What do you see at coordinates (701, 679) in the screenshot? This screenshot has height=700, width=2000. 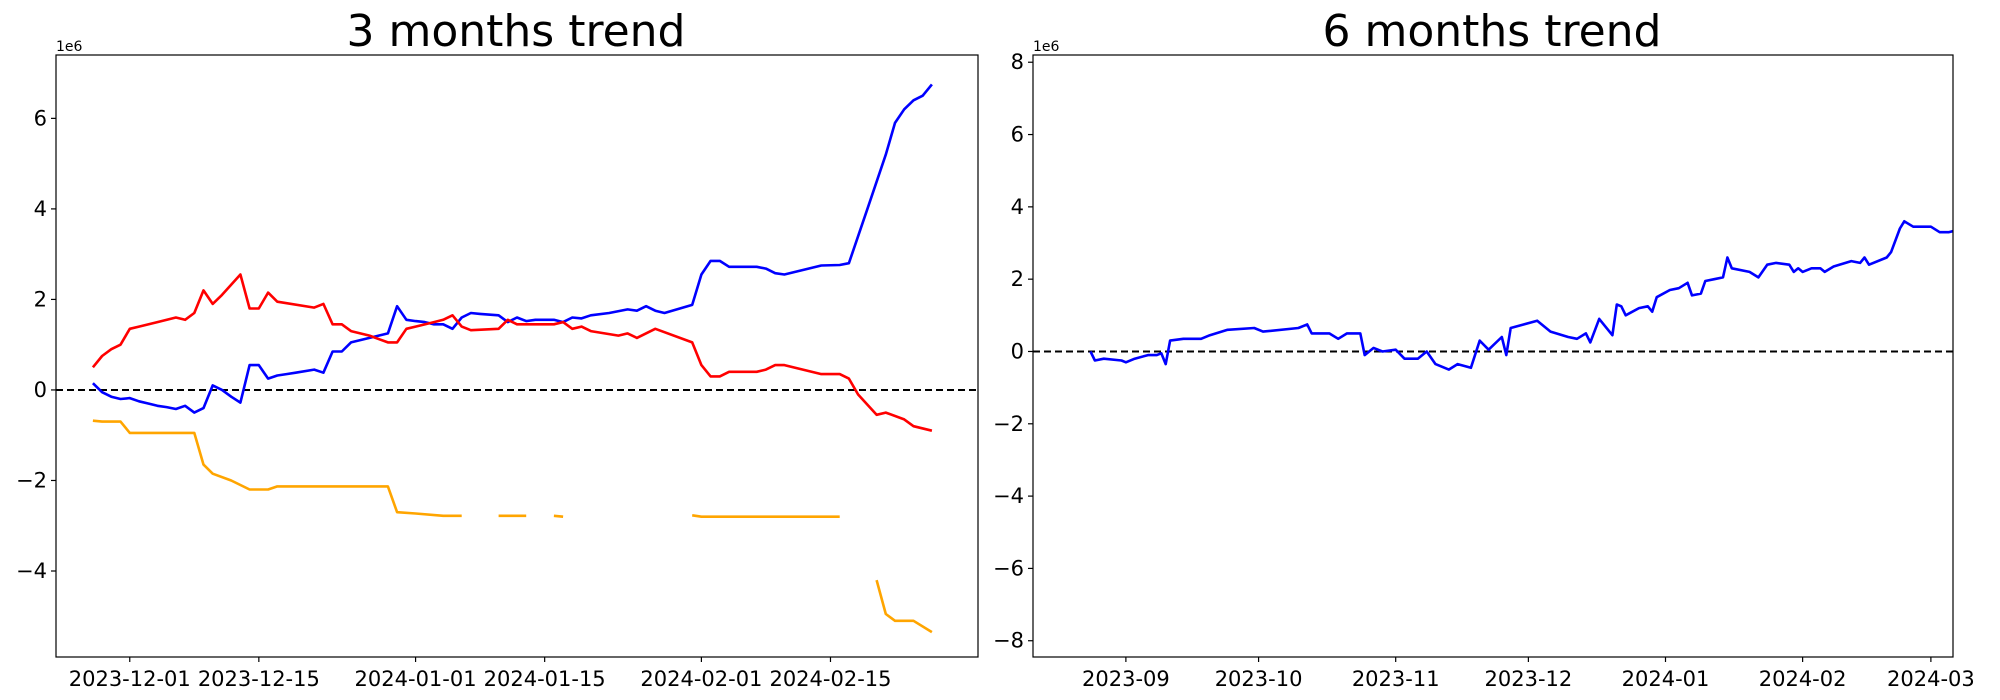 I see `x-tick-label: 2024-02-01` at bounding box center [701, 679].